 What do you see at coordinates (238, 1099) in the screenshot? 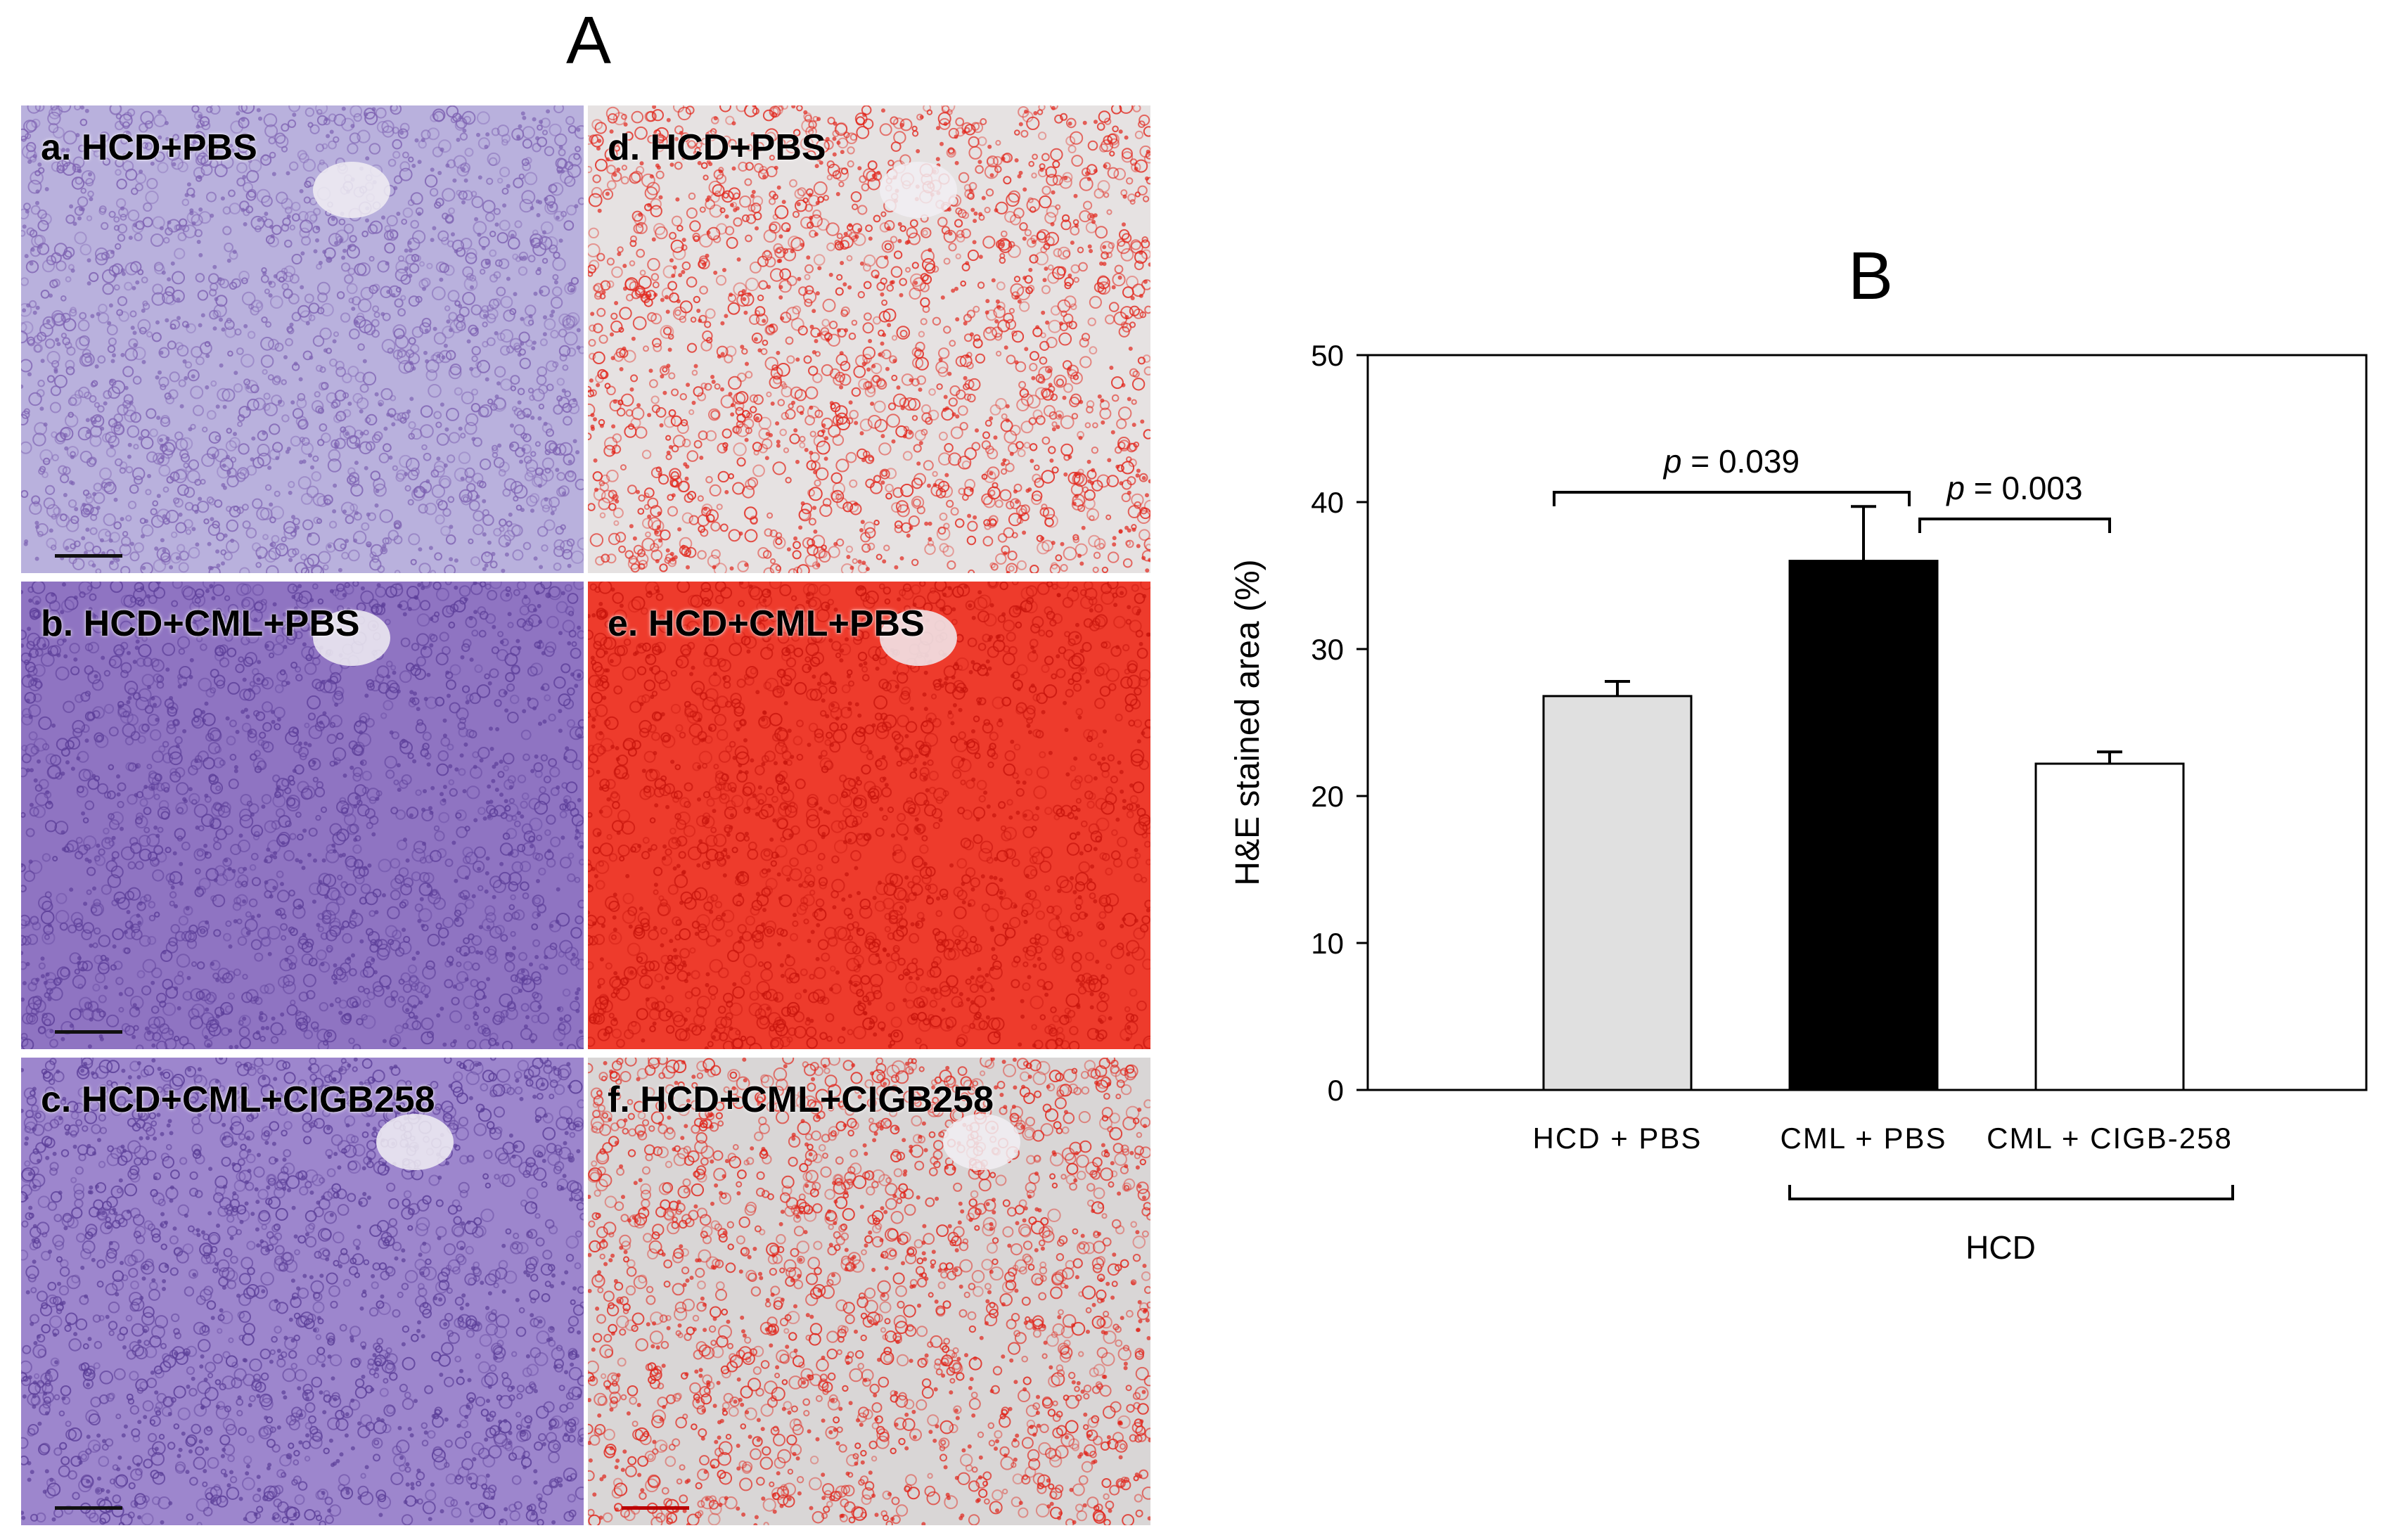
I see `micrograph-label-c: c. HCD+CML+CIGB258` at bounding box center [238, 1099].